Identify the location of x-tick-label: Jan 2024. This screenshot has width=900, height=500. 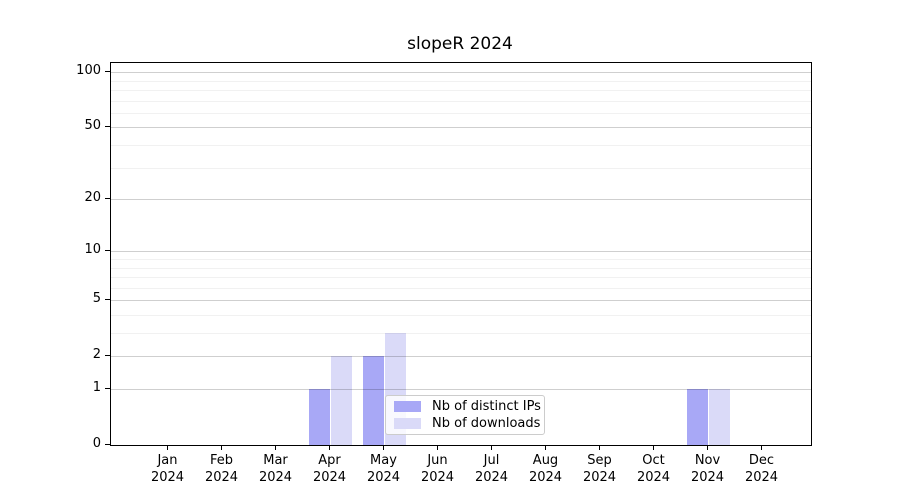
(168, 469).